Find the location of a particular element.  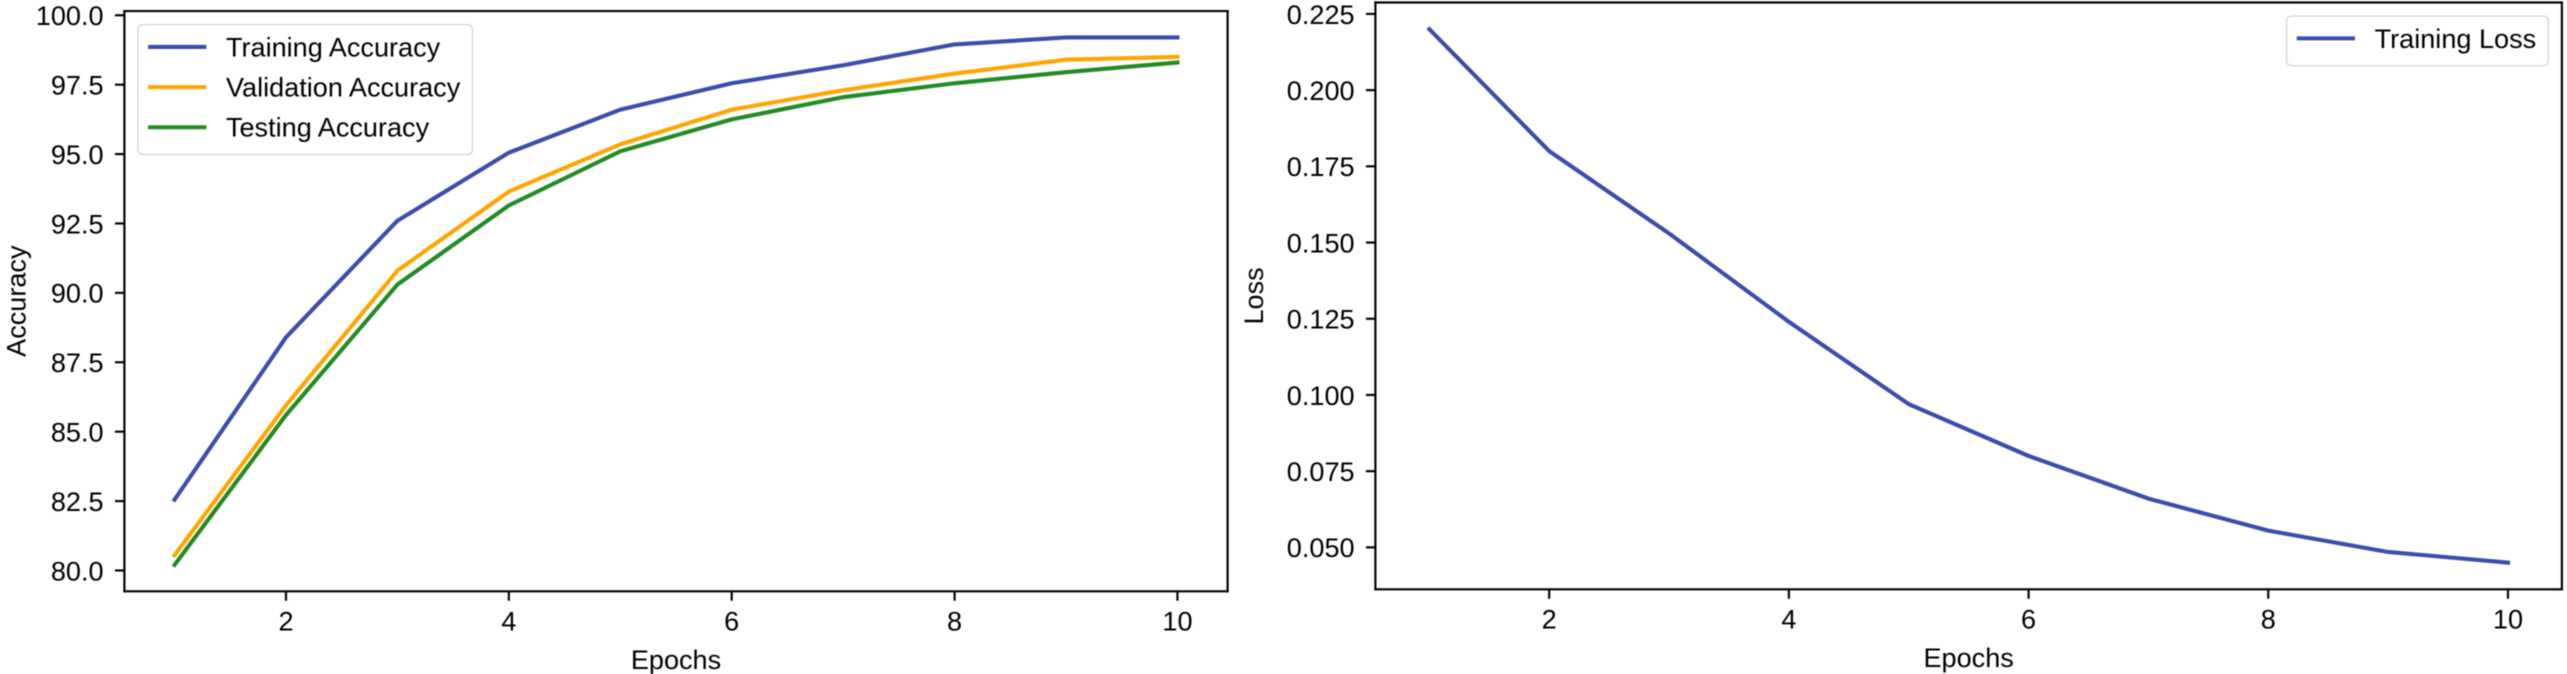

svg-text: 82.5 is located at coordinates (77, 501).